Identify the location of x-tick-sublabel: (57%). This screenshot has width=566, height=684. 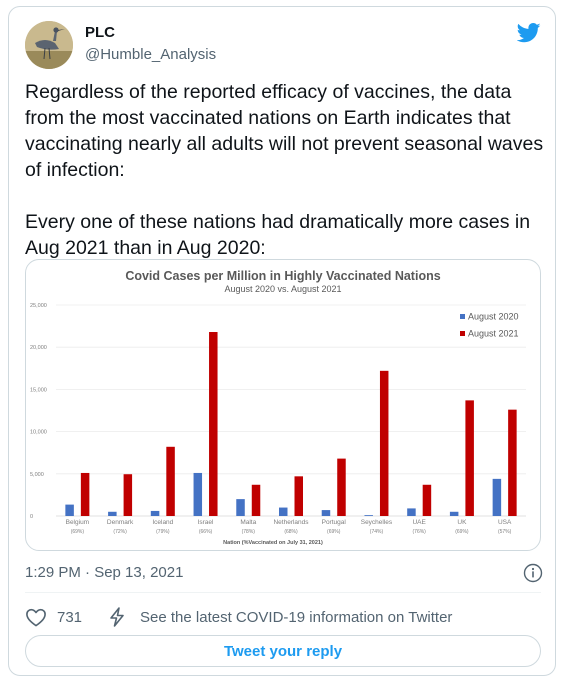
(505, 532).